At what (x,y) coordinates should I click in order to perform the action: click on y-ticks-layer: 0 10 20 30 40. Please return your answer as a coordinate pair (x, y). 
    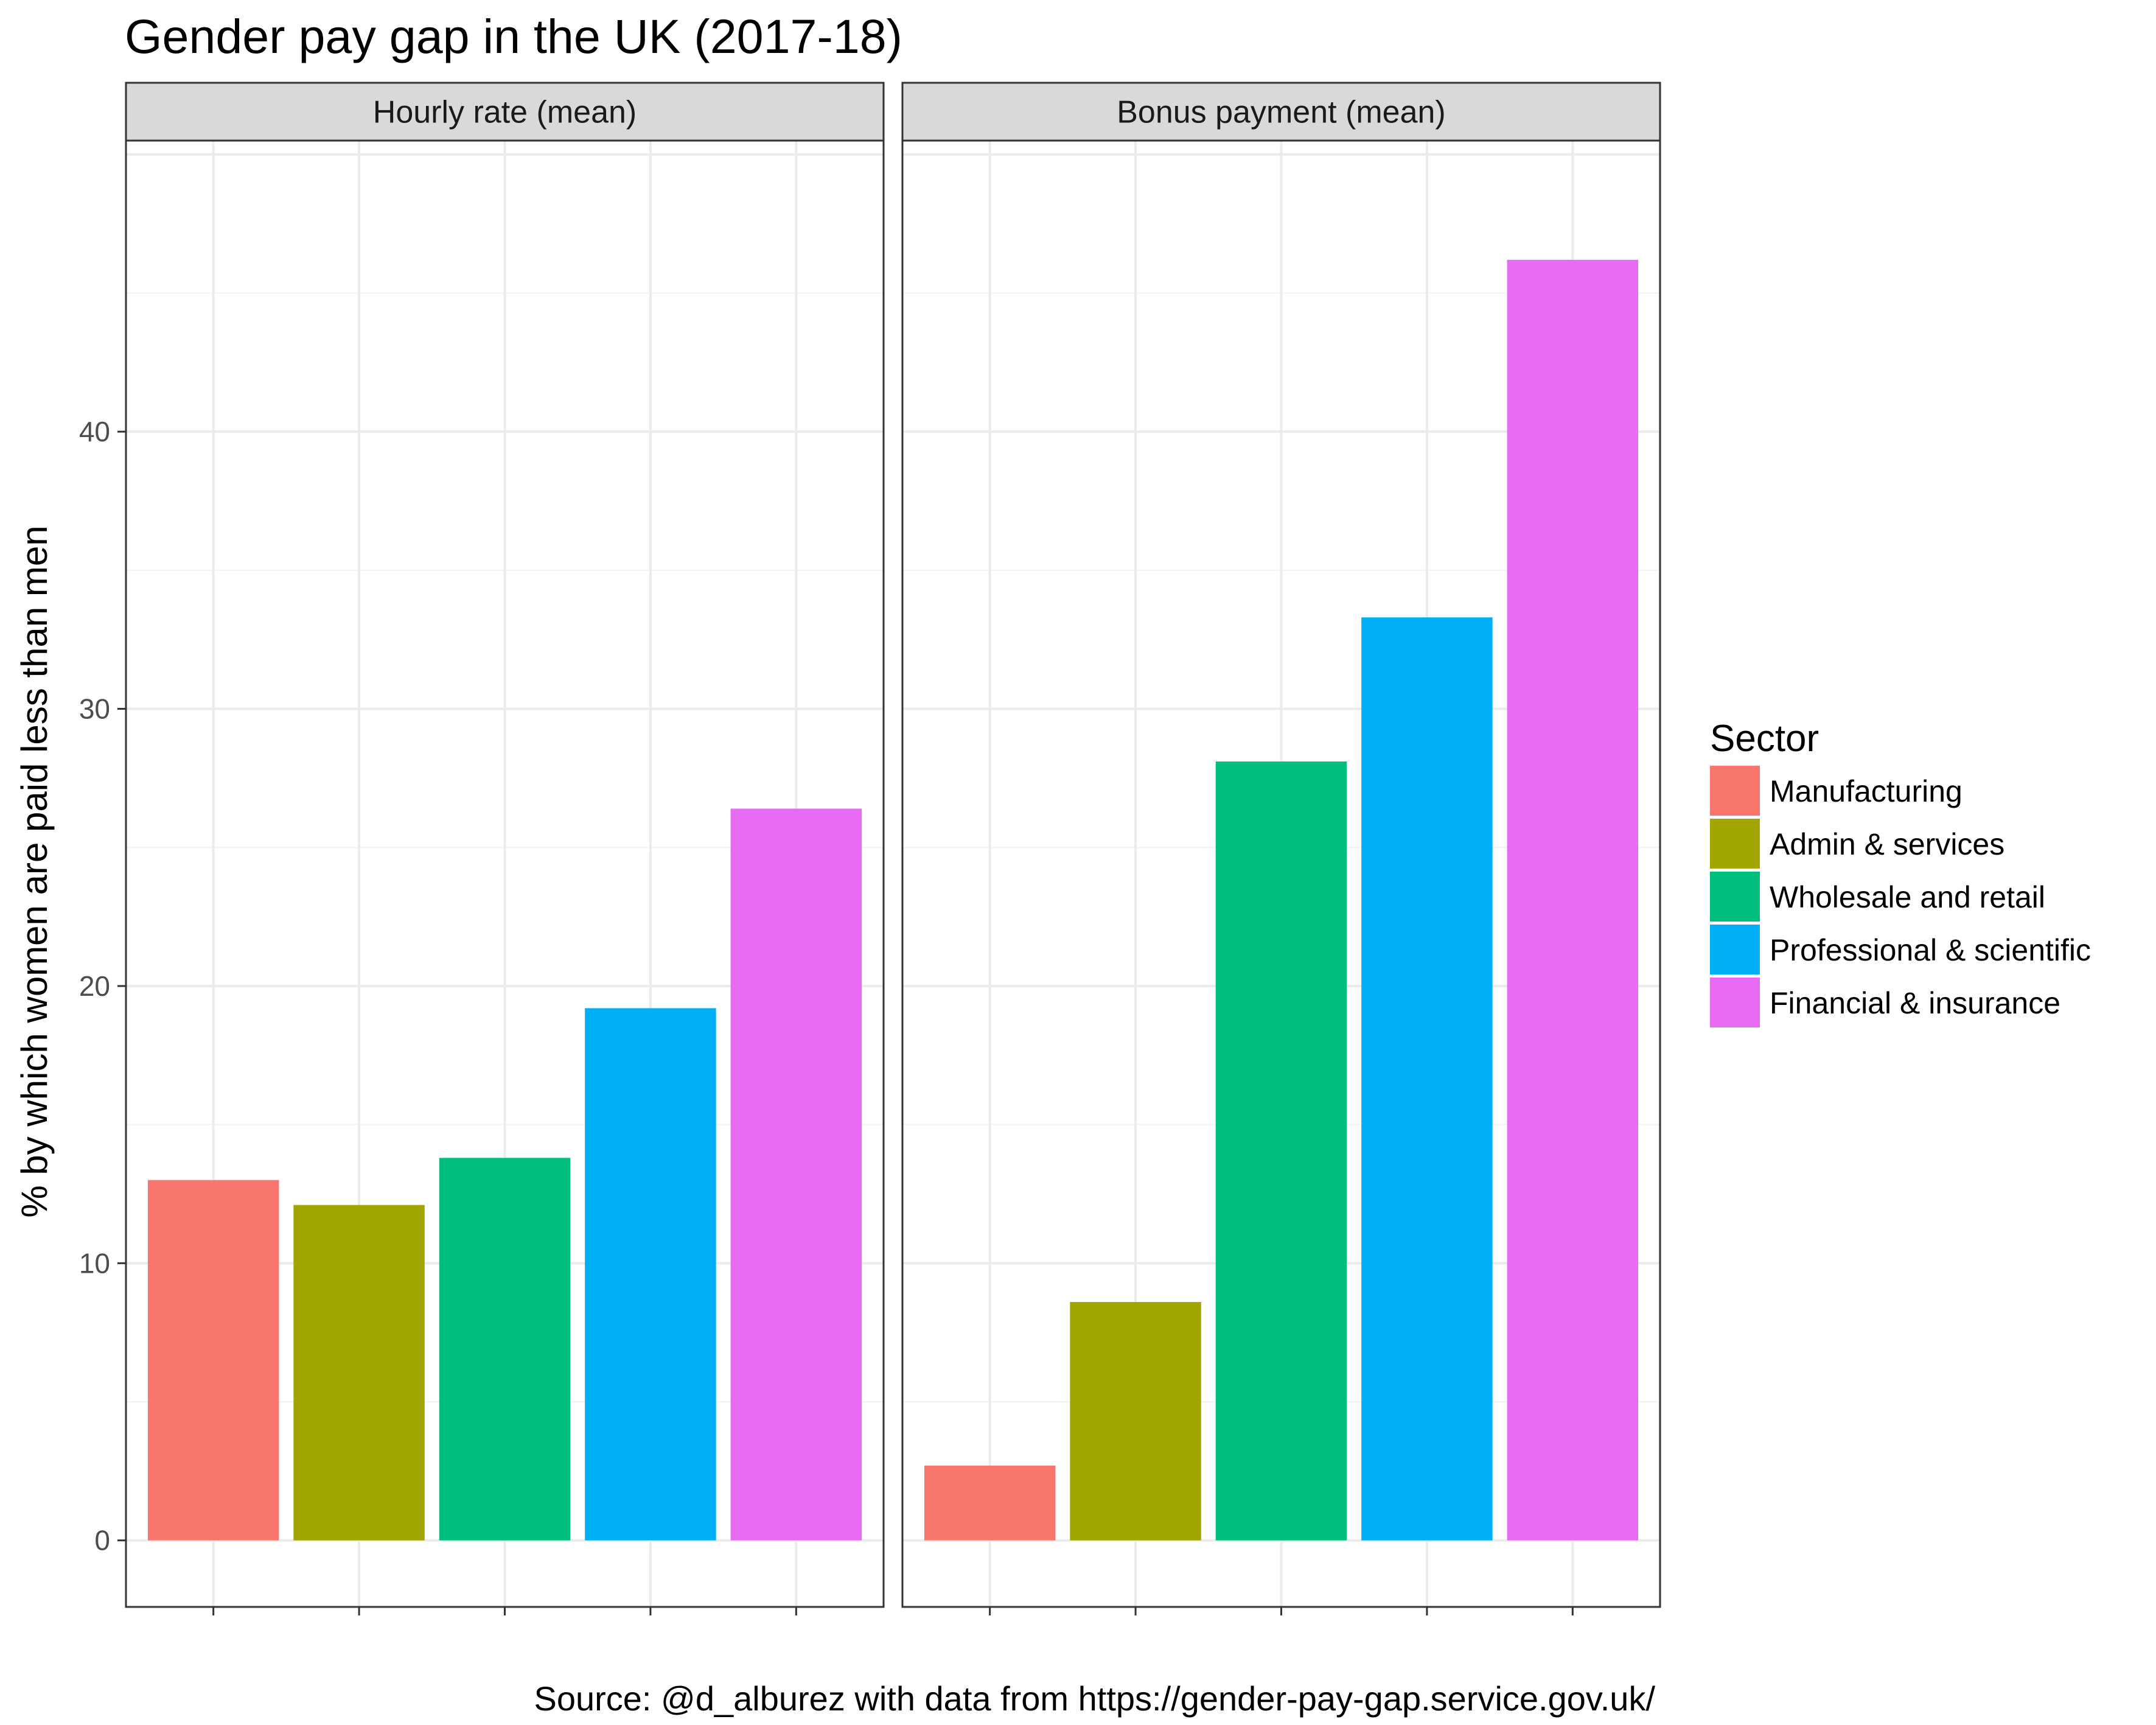
    Looking at the image, I should click on (103, 986).